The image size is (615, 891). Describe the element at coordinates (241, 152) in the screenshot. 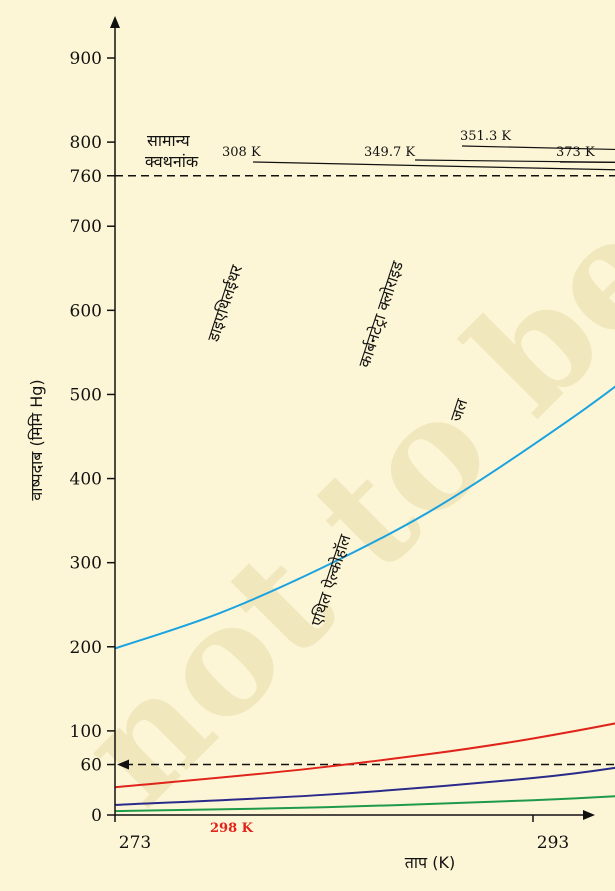

I see `bp-label-ether: 308 K` at that location.